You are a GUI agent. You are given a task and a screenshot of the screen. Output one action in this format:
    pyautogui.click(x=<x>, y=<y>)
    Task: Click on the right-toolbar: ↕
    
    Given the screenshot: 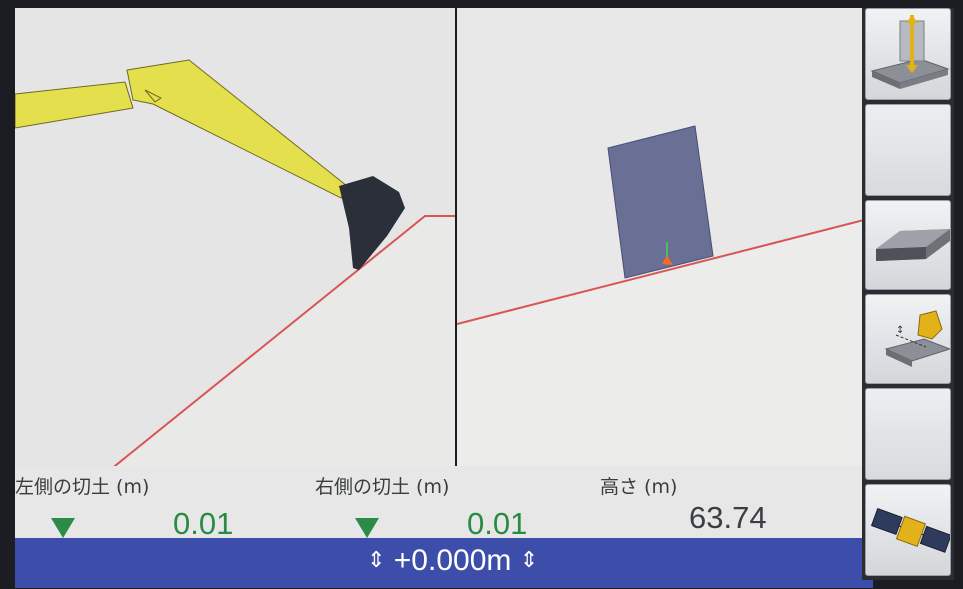 What is the action you would take?
    pyautogui.click(x=908, y=294)
    